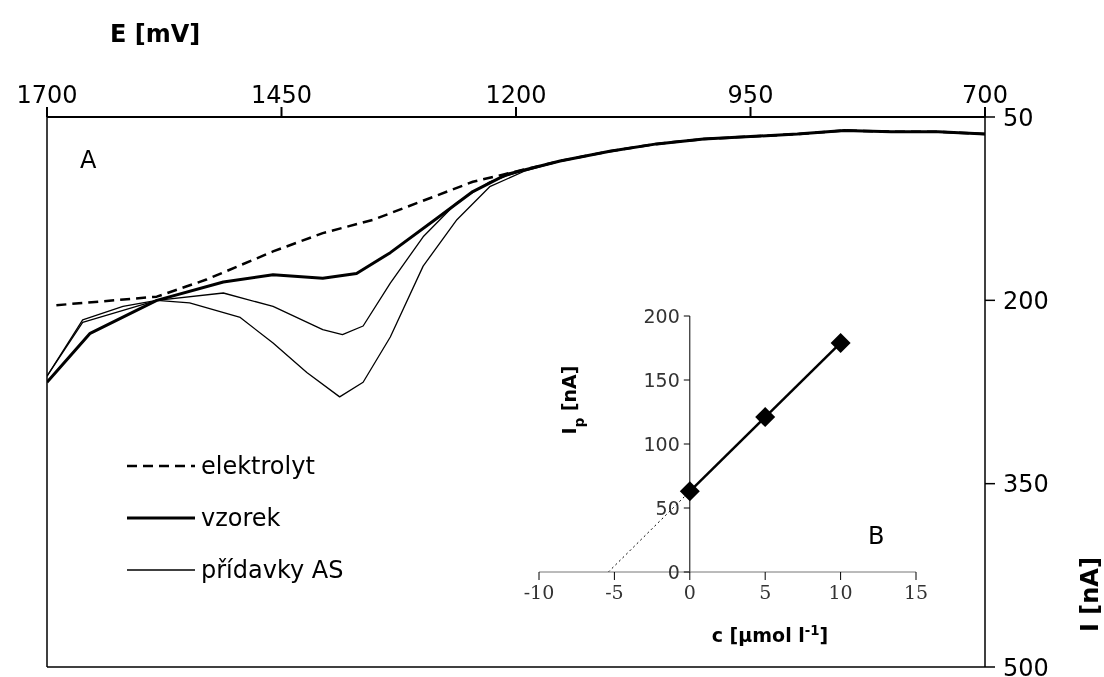 The height and width of the screenshot is (677, 1104). I want to click on legend-label: vzorek, so click(241, 518).